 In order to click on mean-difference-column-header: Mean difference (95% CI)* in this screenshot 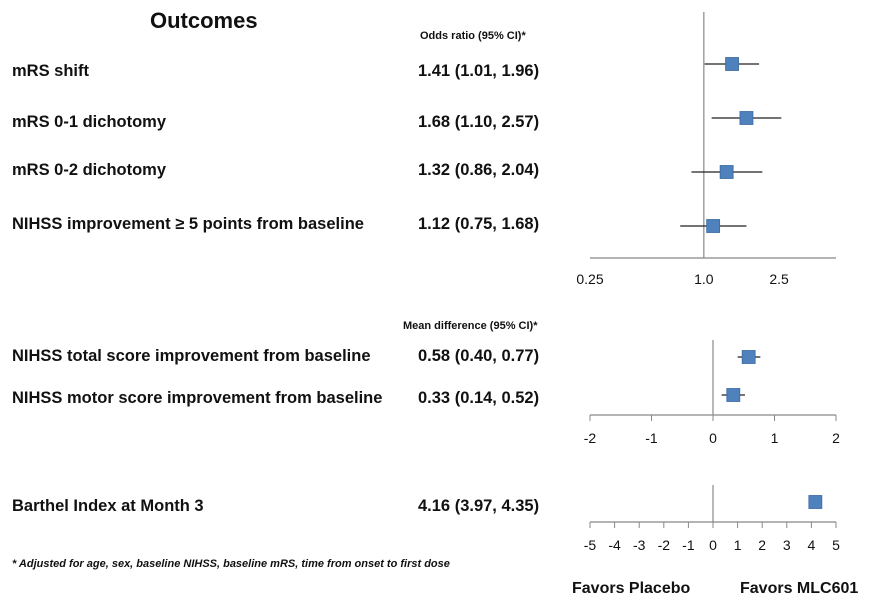, I will do `click(470, 326)`.